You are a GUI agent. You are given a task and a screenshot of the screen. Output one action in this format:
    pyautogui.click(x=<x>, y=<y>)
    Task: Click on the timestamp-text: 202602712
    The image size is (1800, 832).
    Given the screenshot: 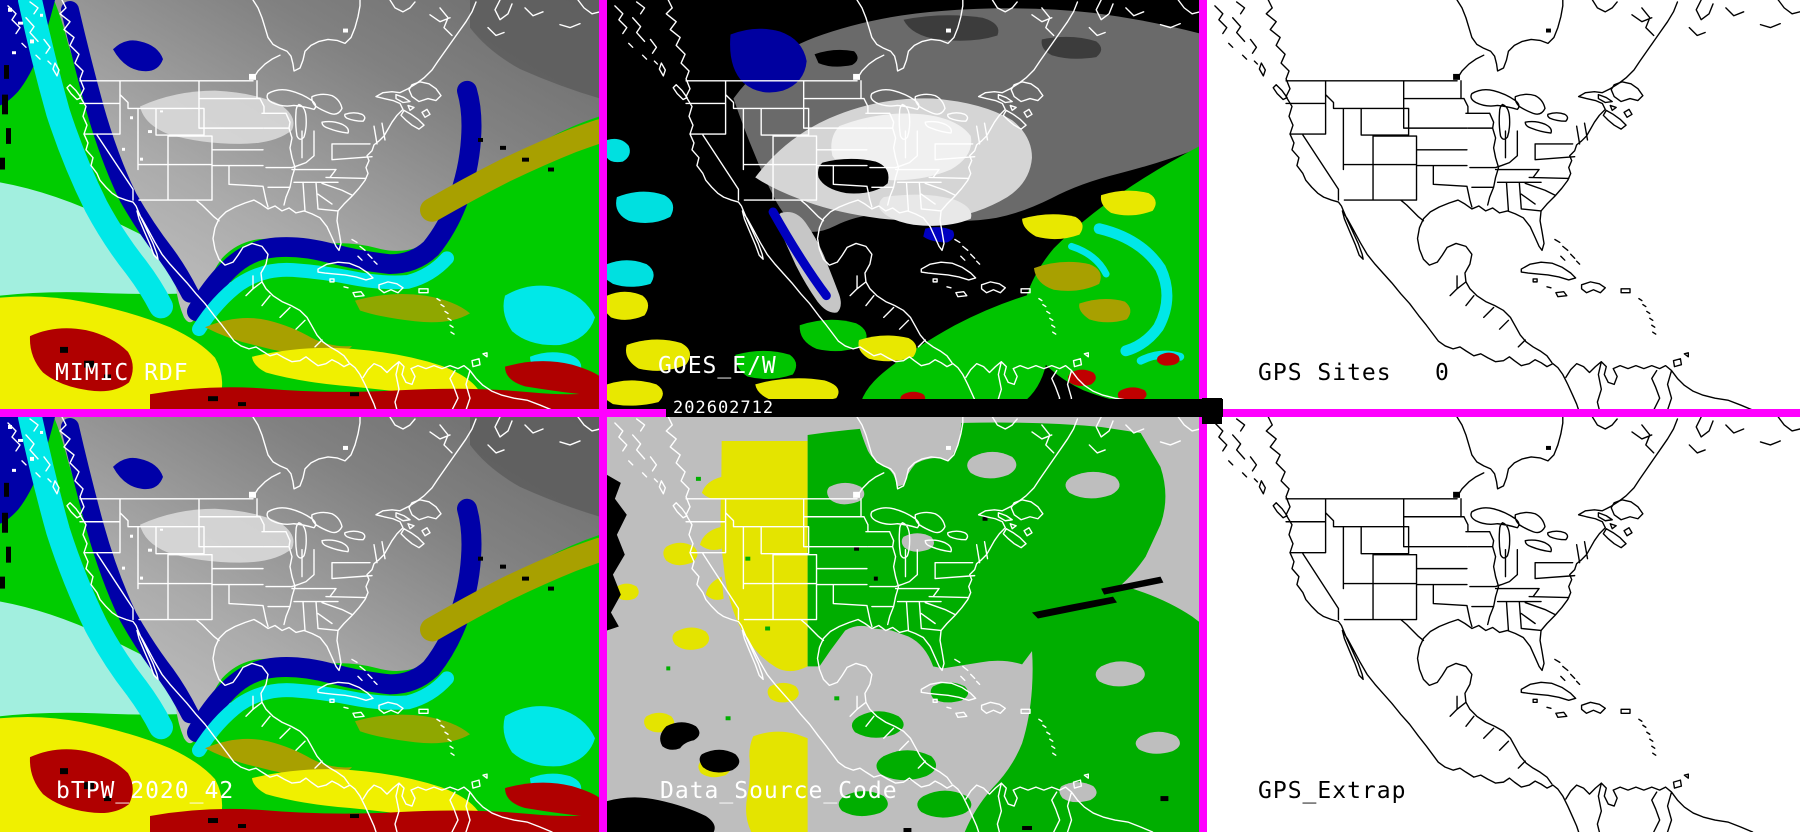 What is the action you would take?
    pyautogui.click(x=724, y=408)
    